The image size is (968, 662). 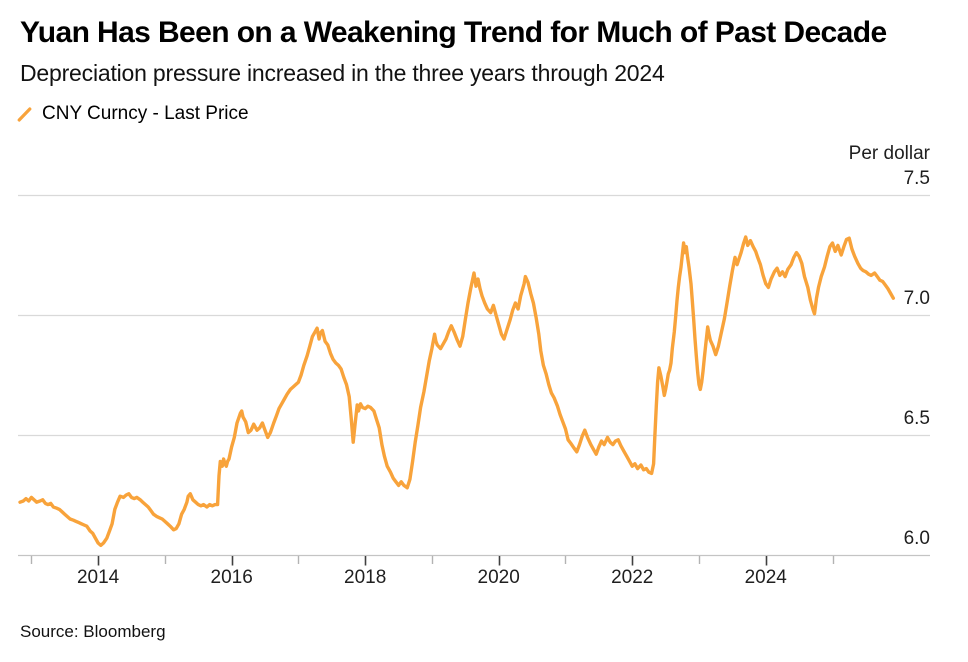 What do you see at coordinates (916, 178) in the screenshot?
I see `y-tick-label-7.5: 7.5` at bounding box center [916, 178].